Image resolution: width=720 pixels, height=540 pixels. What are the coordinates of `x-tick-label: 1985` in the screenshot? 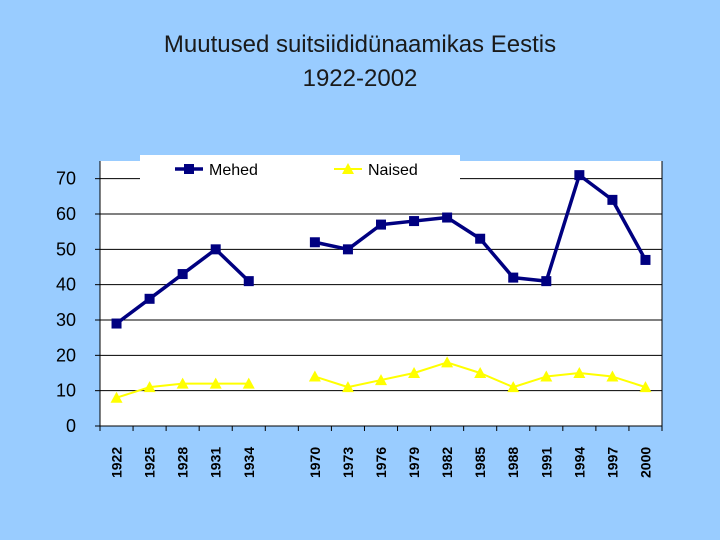 It's located at (480, 462).